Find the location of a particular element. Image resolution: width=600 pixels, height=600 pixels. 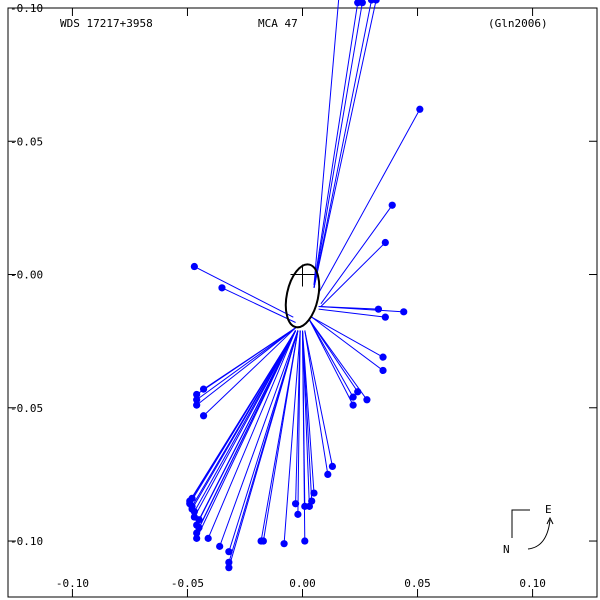

wds-designation: WDS 17217+3958 is located at coordinates (106, 23).